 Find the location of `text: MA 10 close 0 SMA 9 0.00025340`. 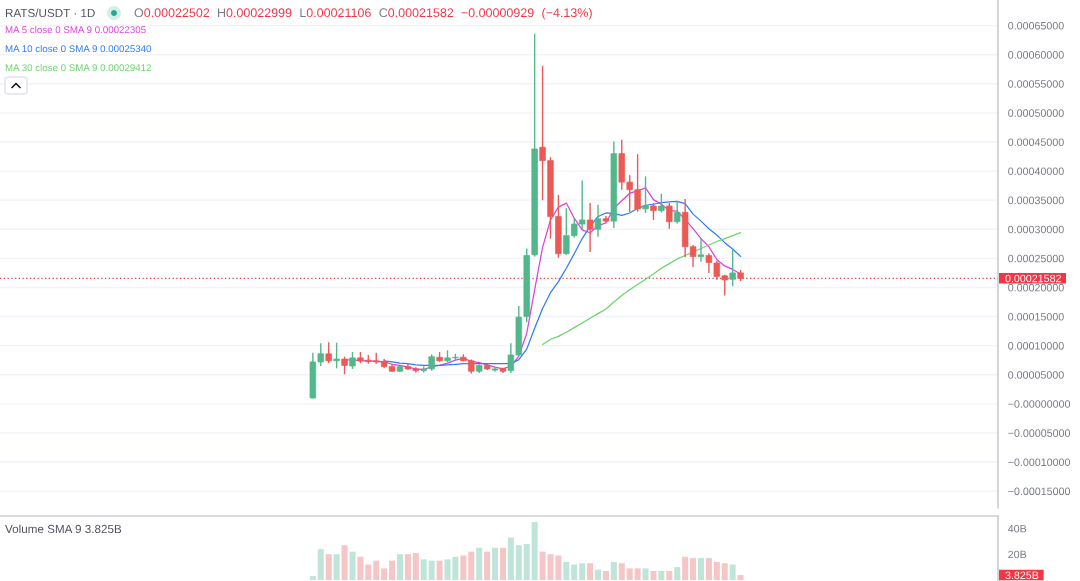

text: MA 10 close 0 SMA 9 0.00025340 is located at coordinates (78, 48).